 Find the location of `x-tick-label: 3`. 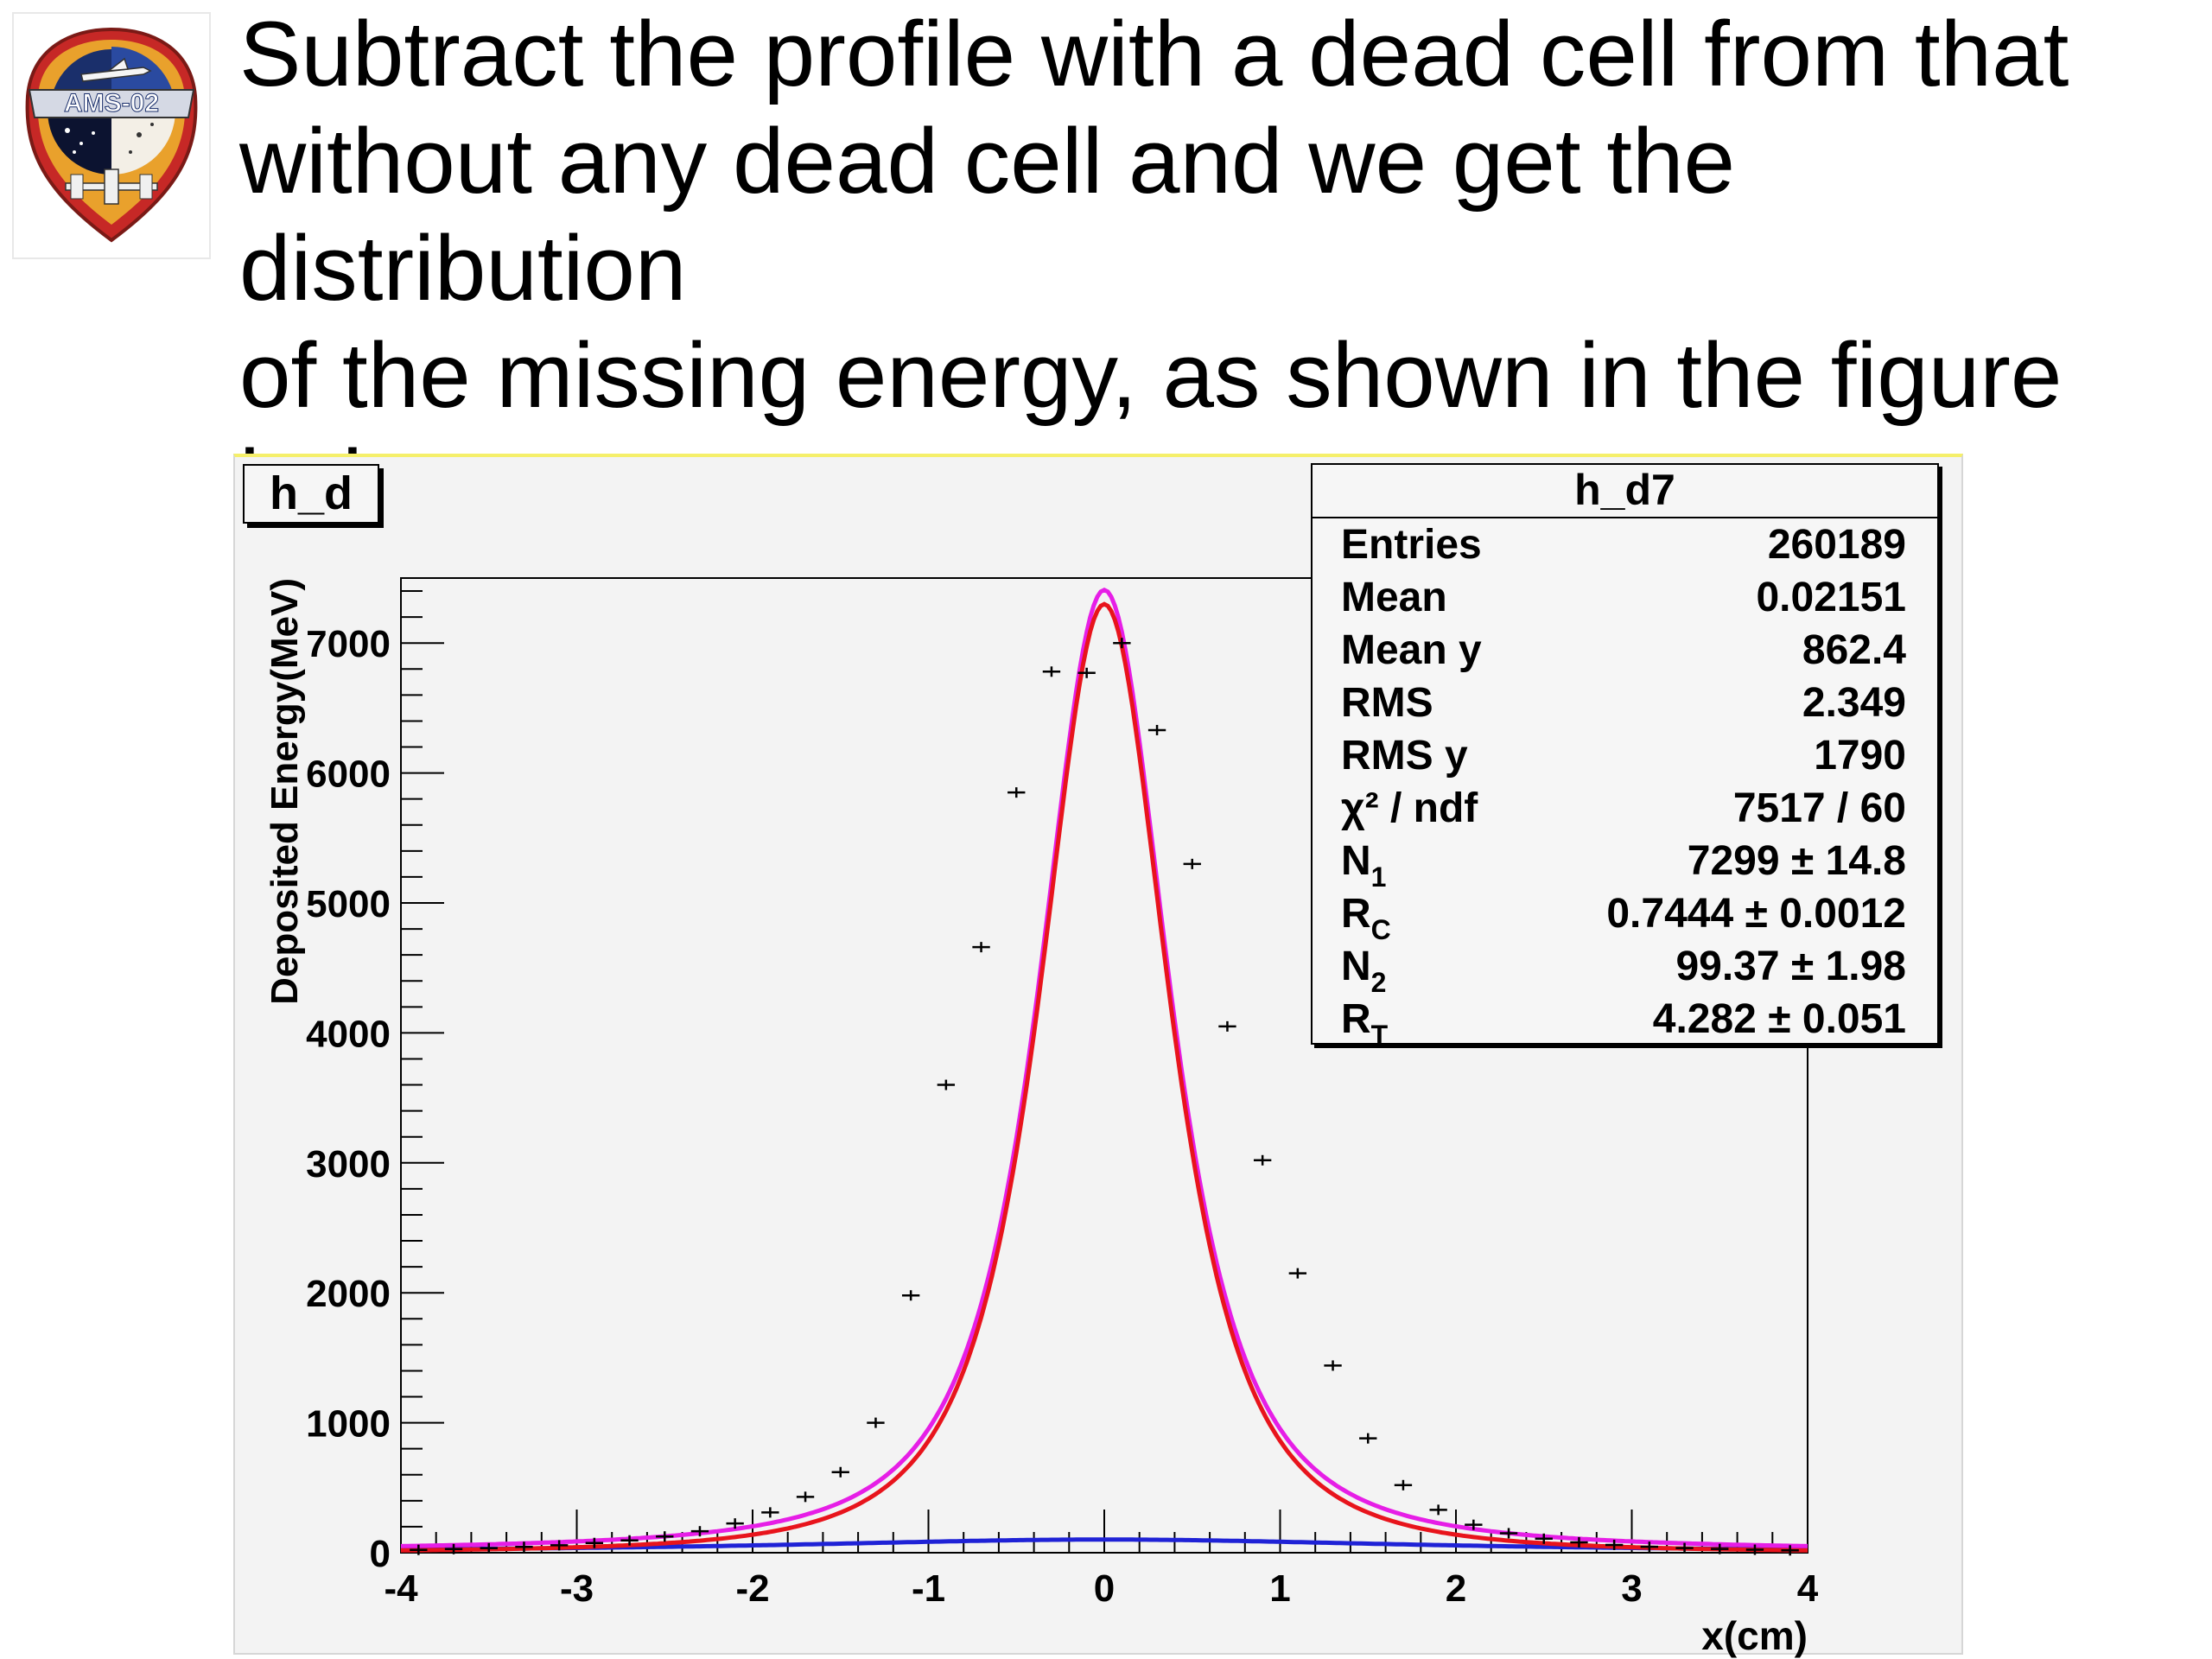

x-tick-label: 3 is located at coordinates (1631, 1588).